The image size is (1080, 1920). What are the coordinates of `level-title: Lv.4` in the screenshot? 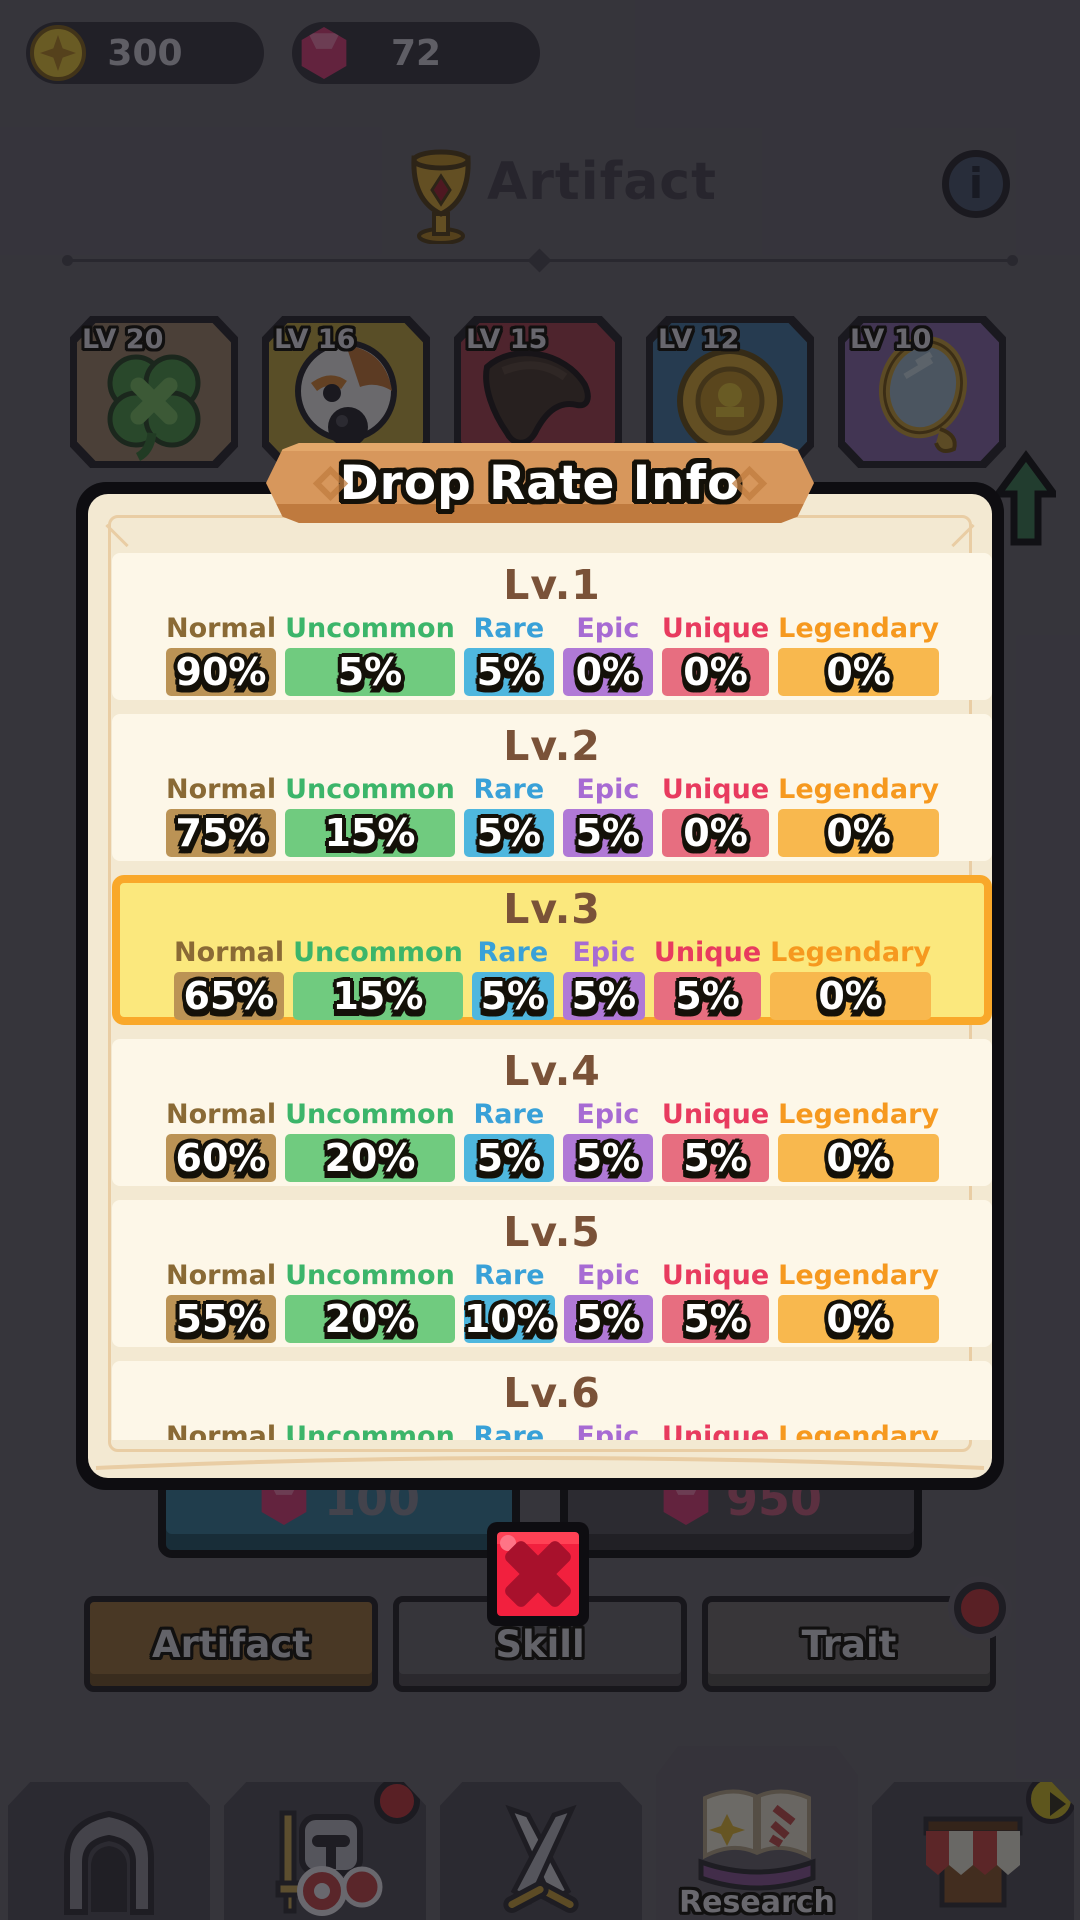 It's located at (552, 1071).